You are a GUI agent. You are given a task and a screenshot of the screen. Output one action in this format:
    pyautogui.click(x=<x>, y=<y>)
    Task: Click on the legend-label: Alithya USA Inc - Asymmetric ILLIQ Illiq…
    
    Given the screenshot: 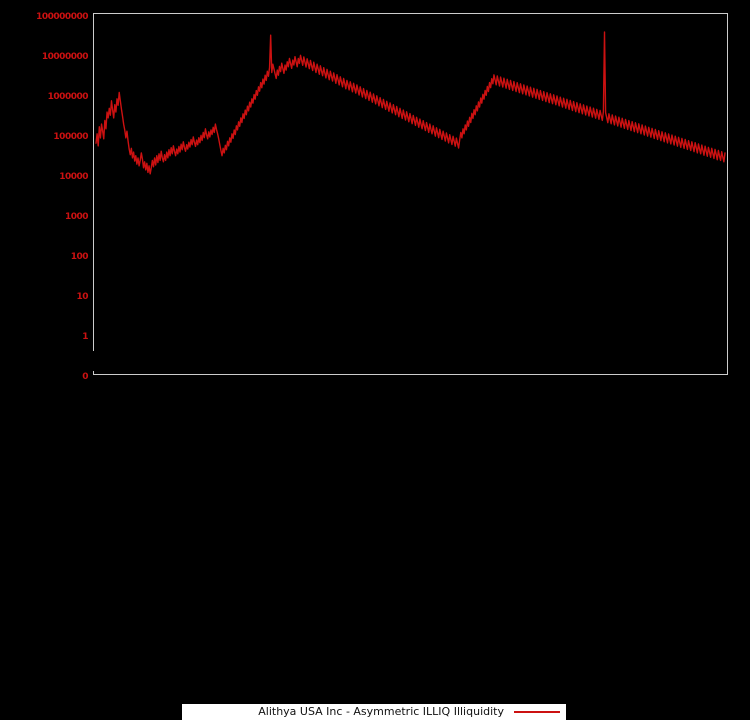 What is the action you would take?
    pyautogui.click(x=381, y=711)
    